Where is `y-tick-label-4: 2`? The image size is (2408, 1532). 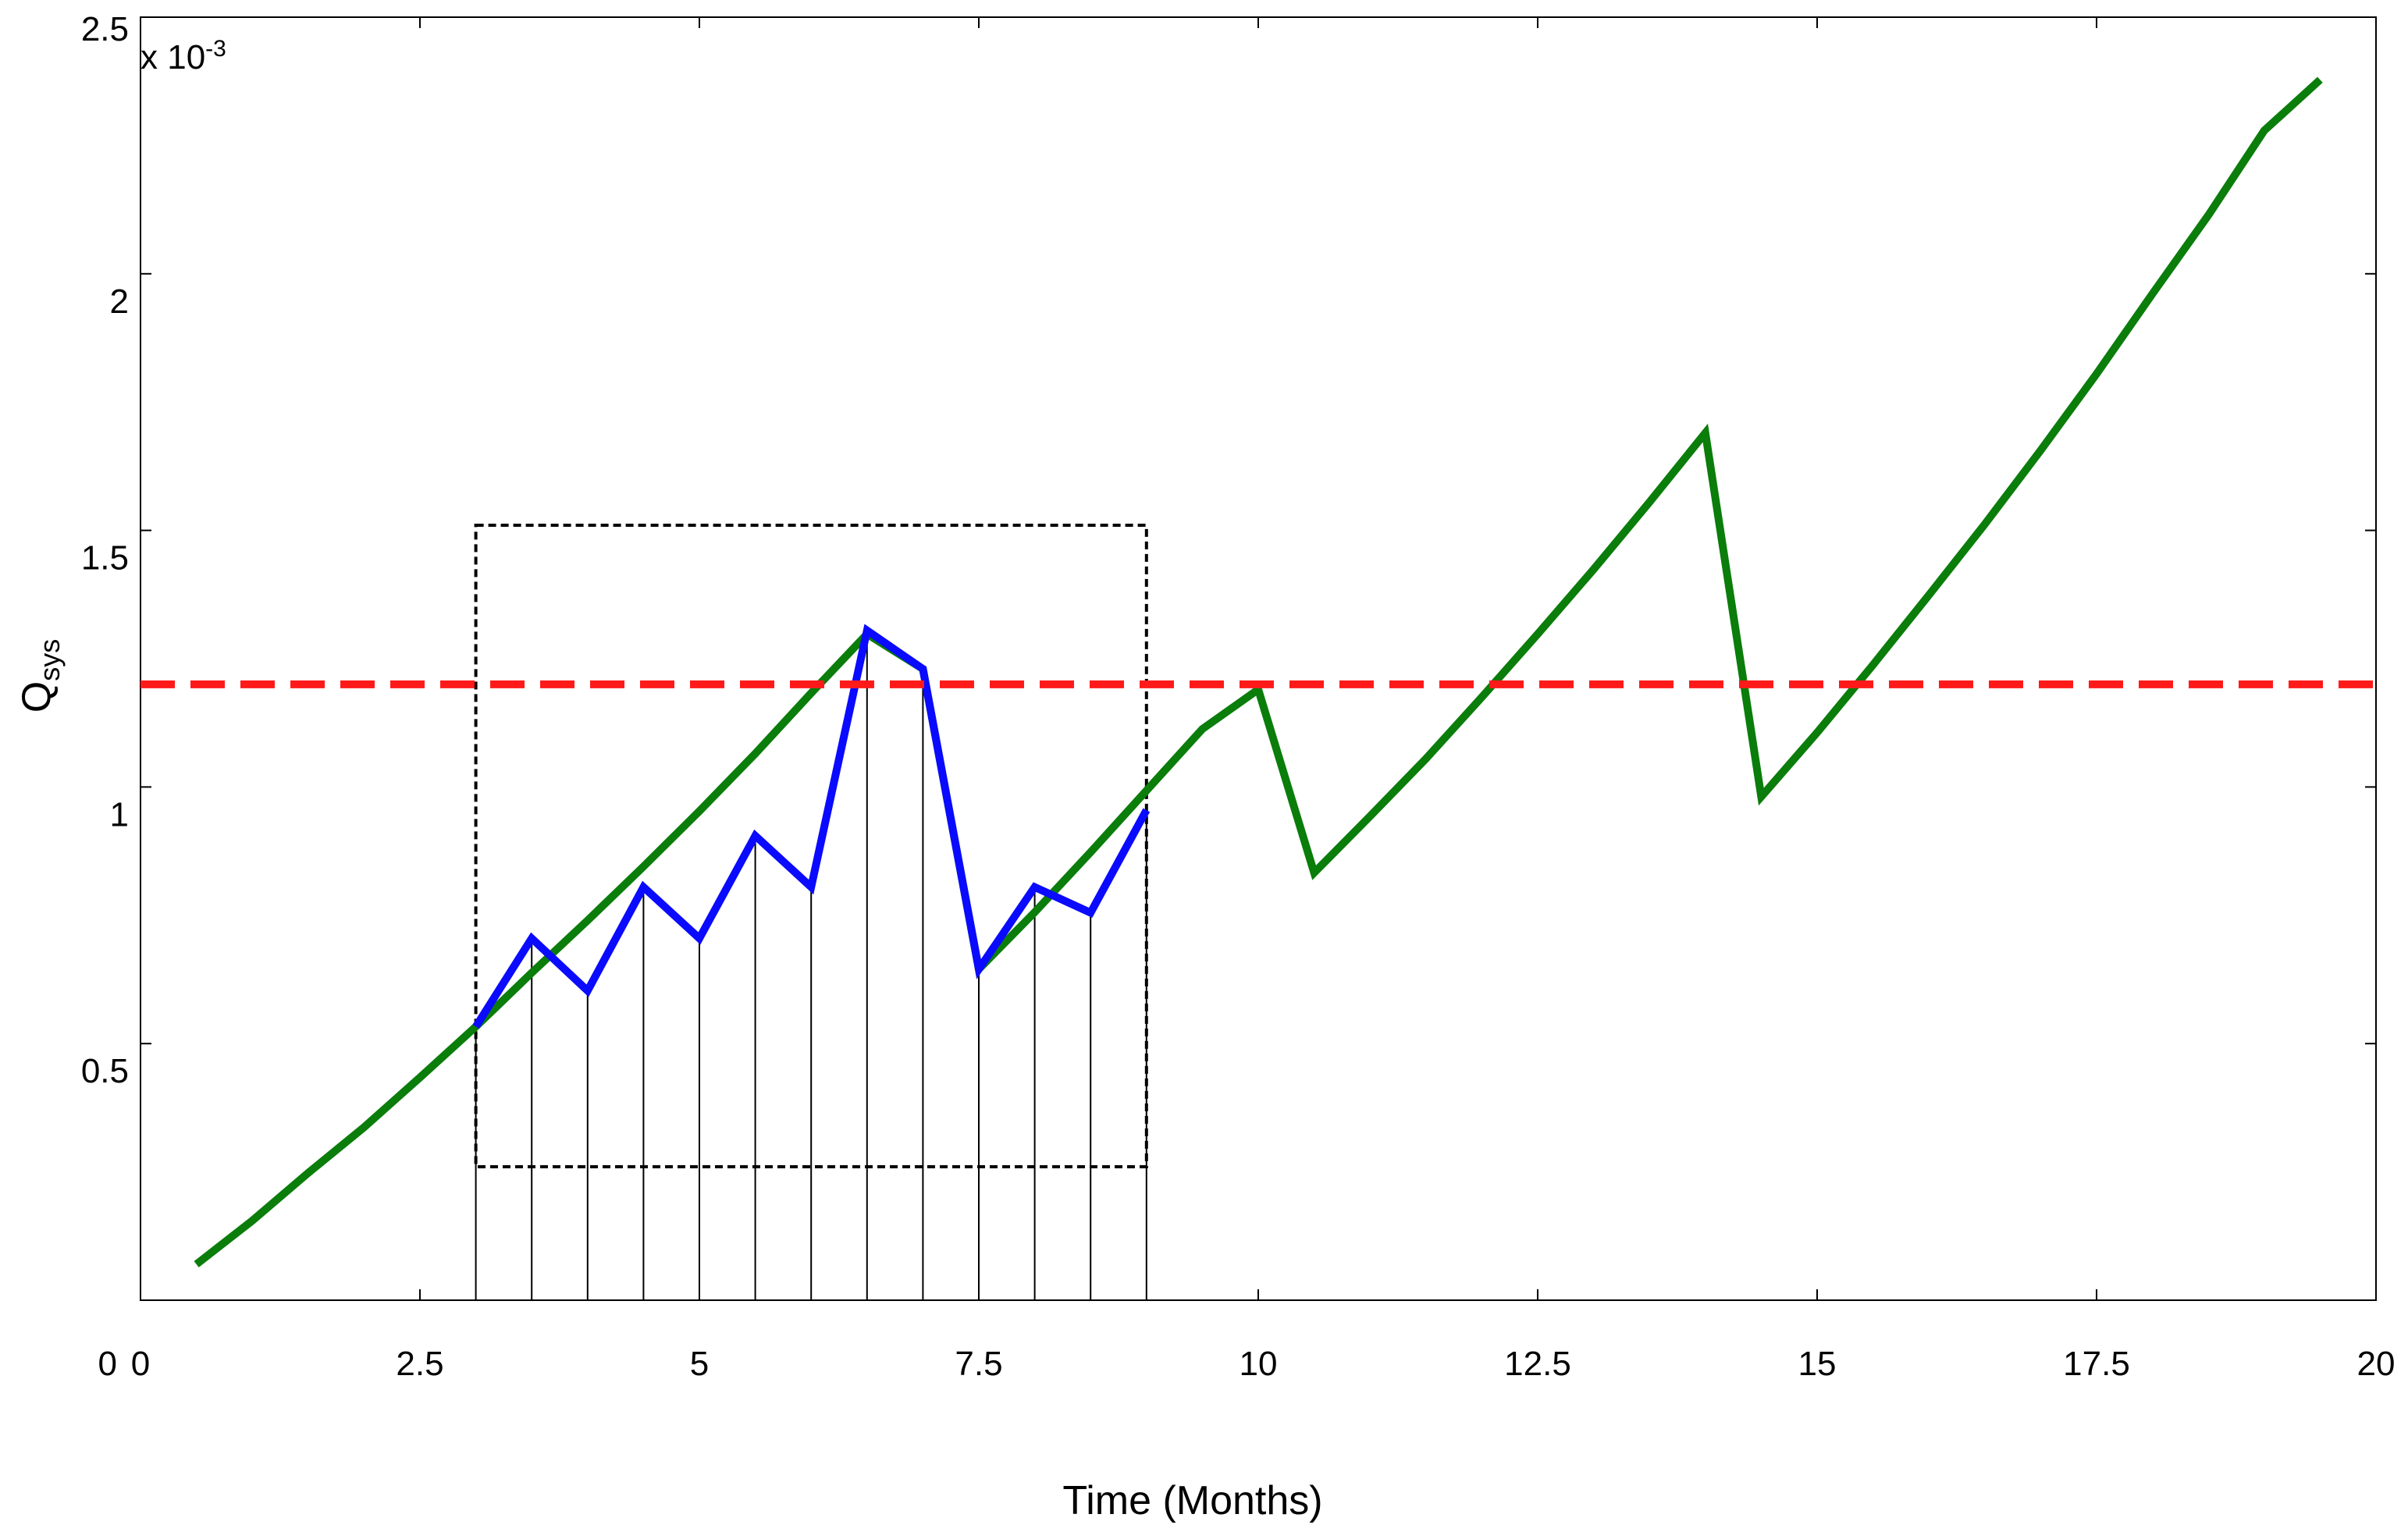
y-tick-label-4: 2 is located at coordinates (119, 302).